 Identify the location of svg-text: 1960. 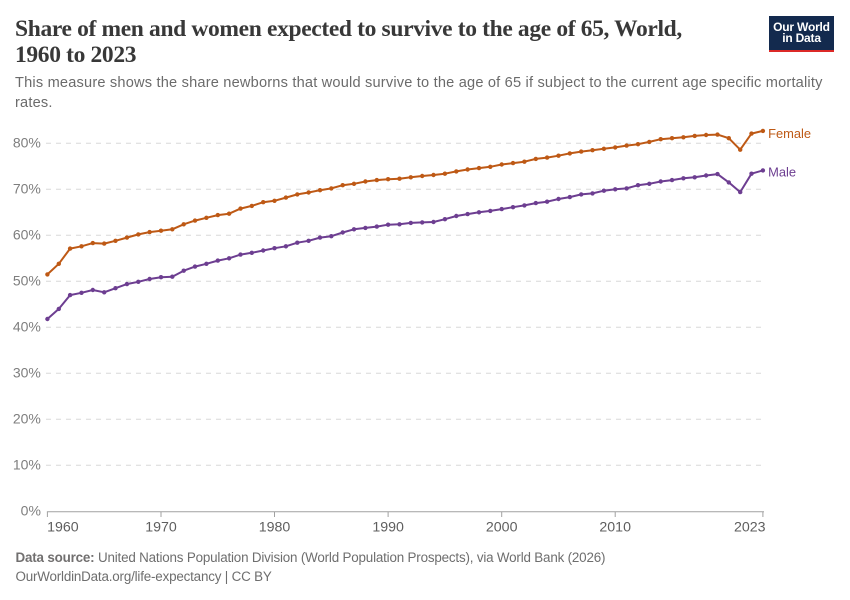
(63, 527).